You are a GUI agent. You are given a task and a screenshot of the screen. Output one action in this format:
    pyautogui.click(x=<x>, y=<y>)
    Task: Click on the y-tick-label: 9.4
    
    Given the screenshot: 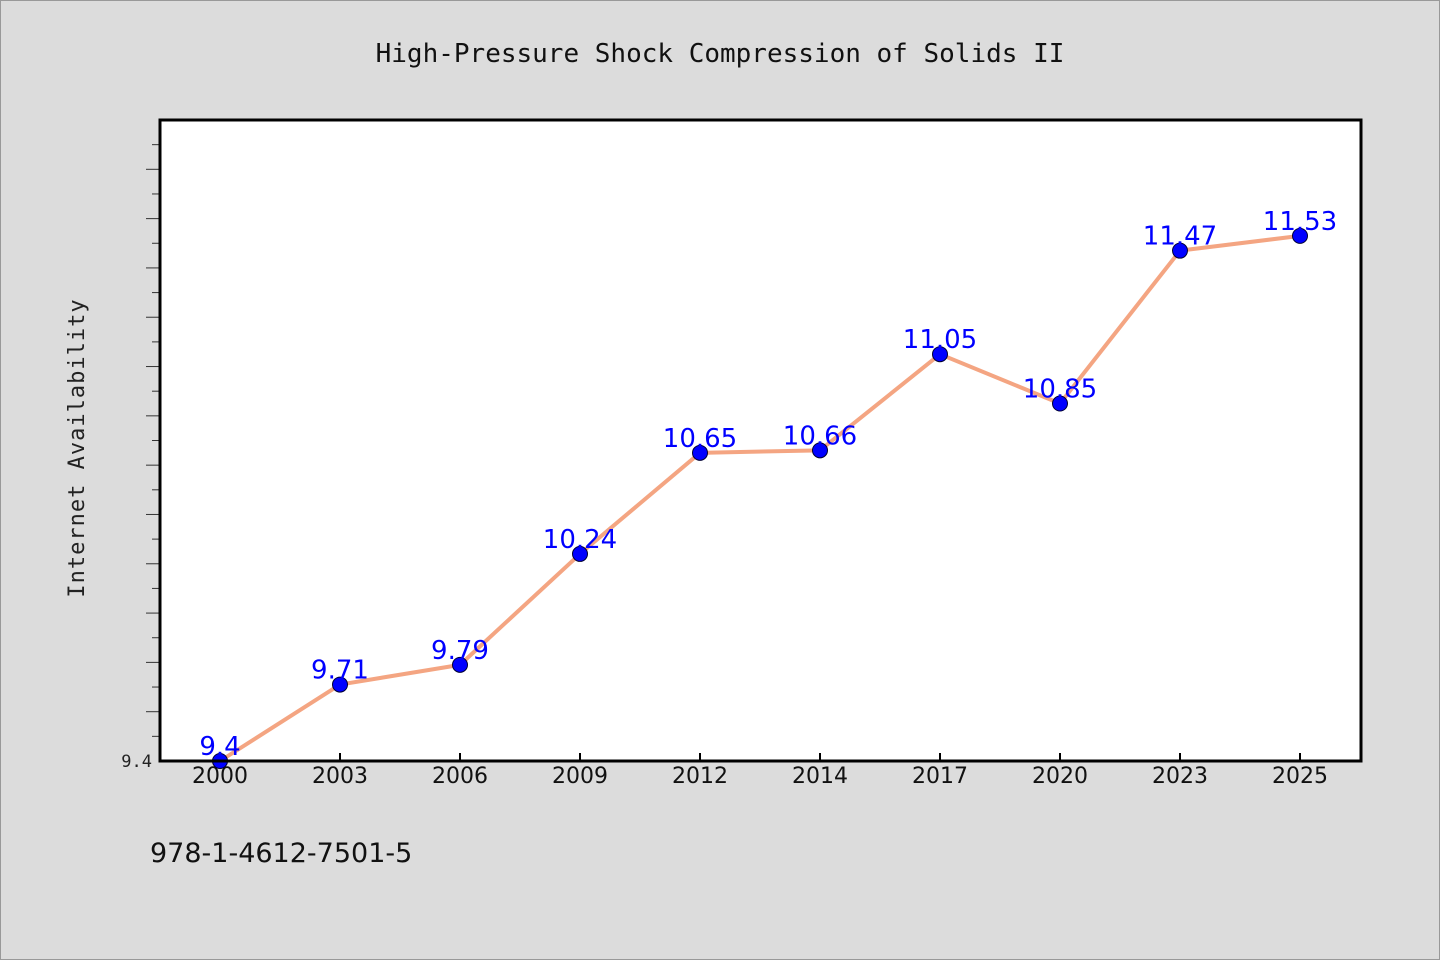 What is the action you would take?
    pyautogui.click(x=136, y=762)
    